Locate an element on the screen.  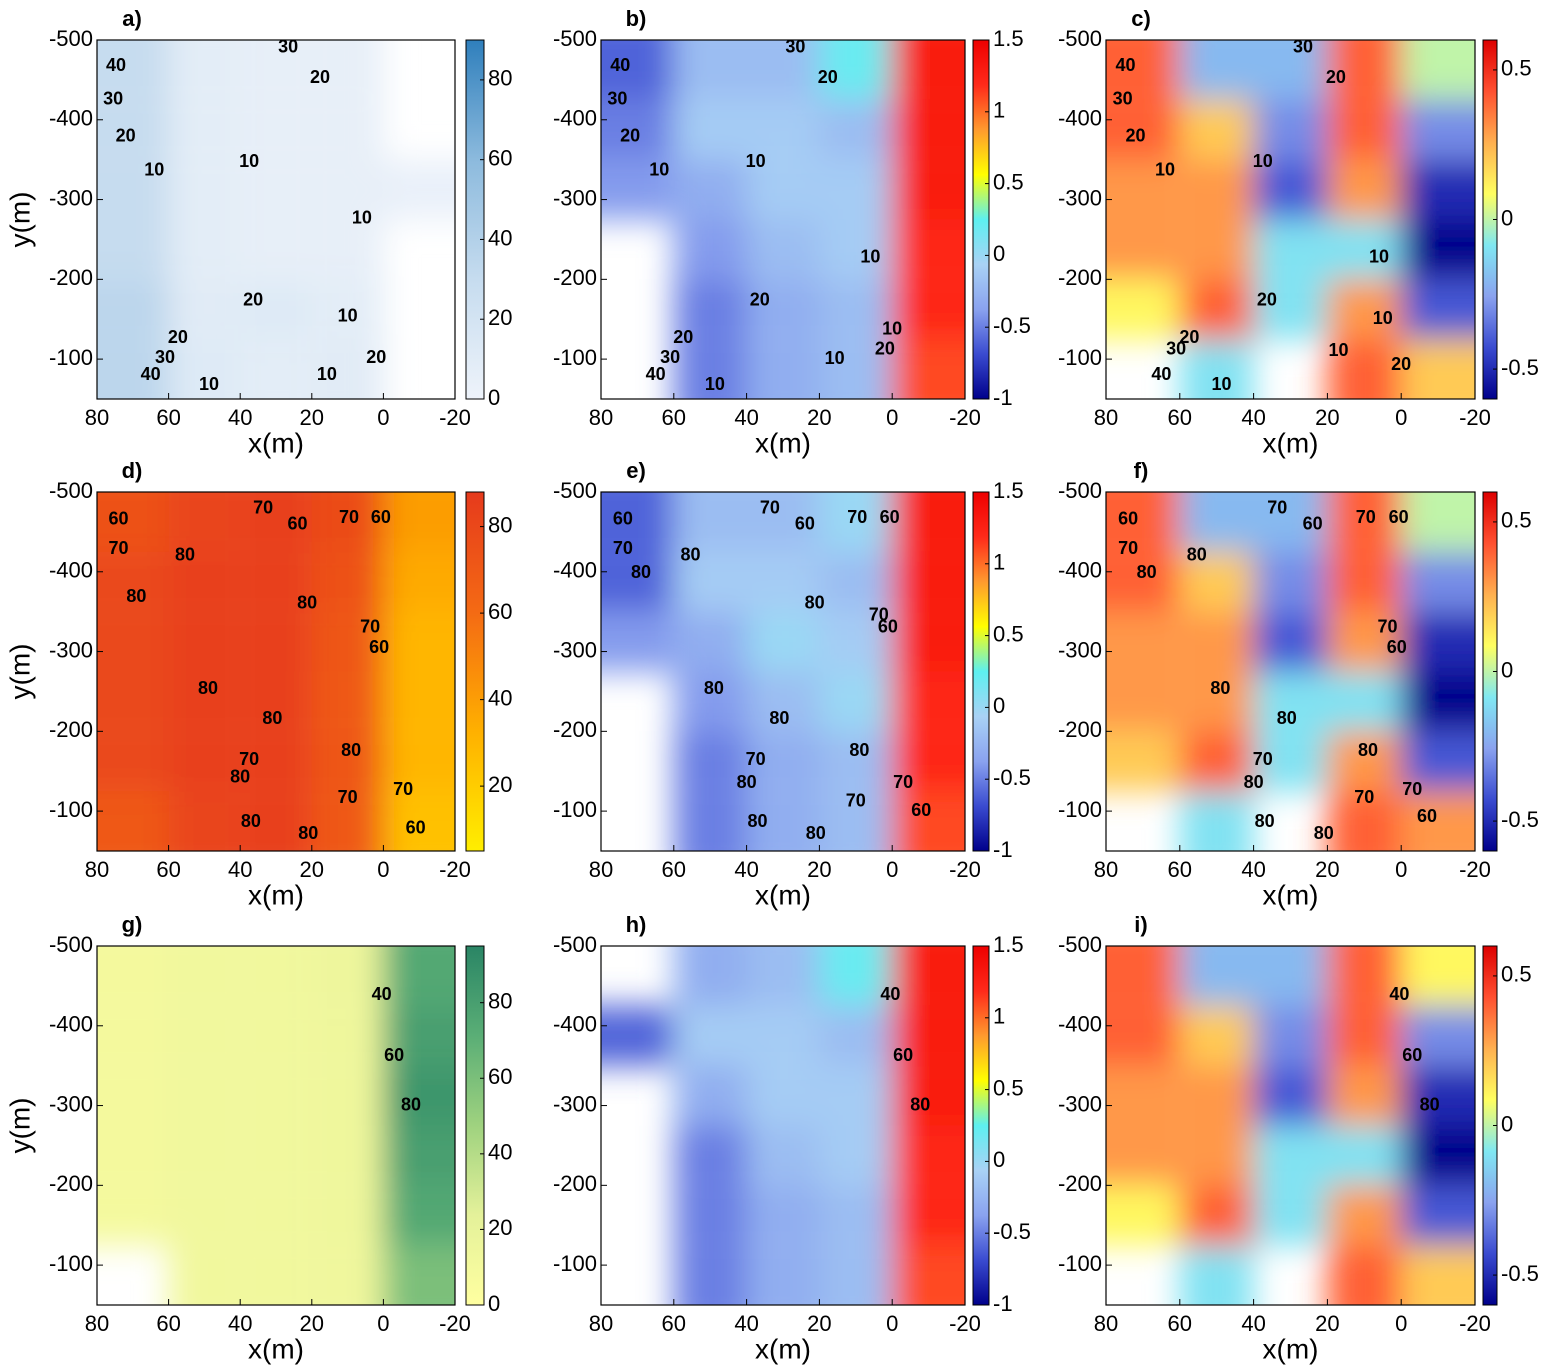
colorbar-tick-label: 0.5 is located at coordinates (1008, 633).